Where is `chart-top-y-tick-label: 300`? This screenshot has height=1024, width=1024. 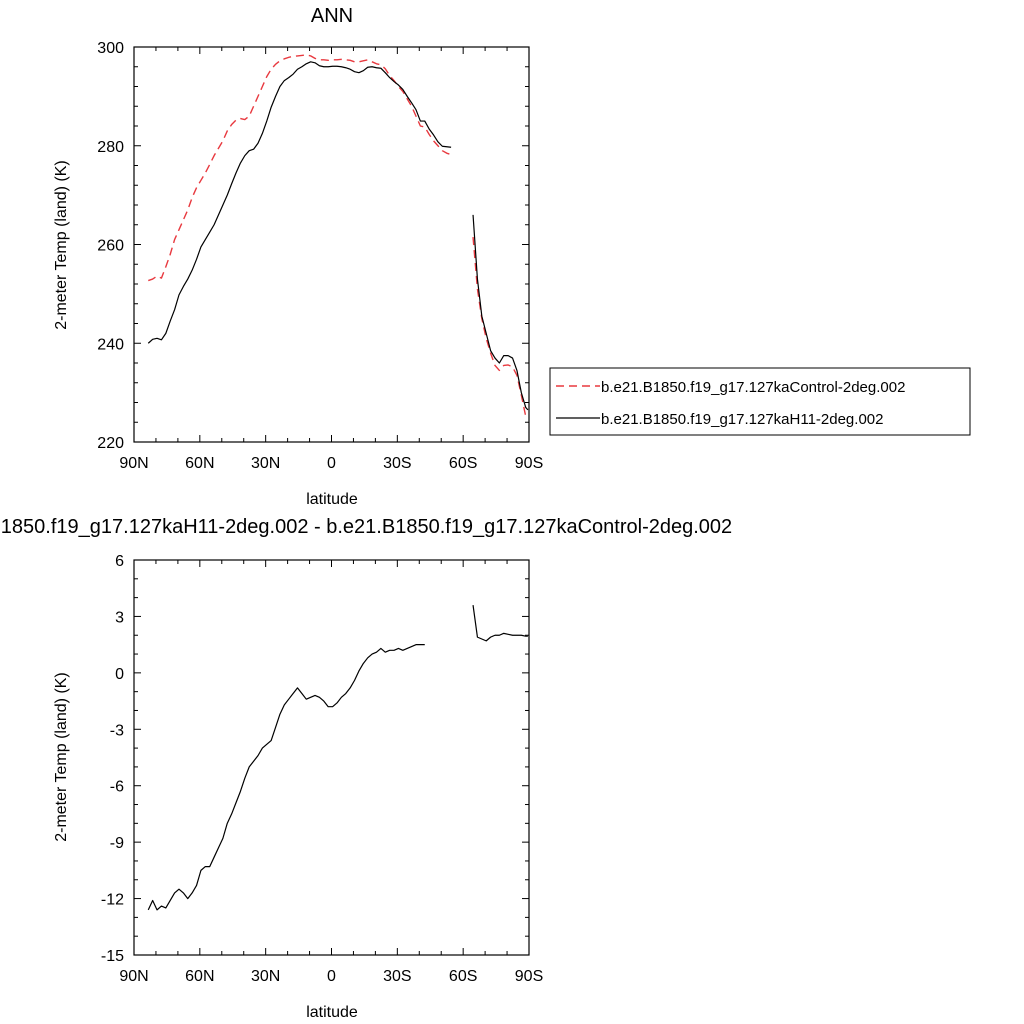
chart-top-y-tick-label: 300 is located at coordinates (110, 48).